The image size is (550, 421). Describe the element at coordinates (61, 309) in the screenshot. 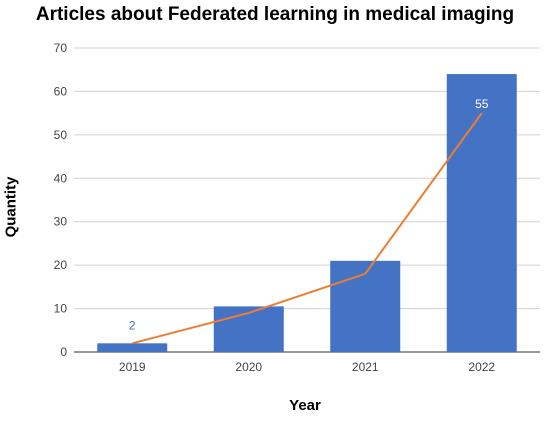

I see `y-tick-label: 10` at that location.